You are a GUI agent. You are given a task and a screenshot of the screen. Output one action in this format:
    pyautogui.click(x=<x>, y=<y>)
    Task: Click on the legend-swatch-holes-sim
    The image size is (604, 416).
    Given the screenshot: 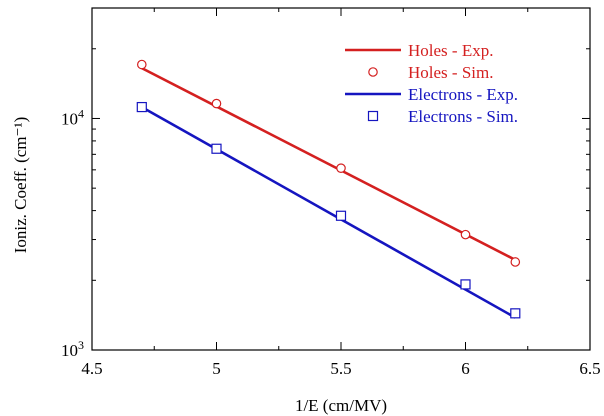 What is the action you would take?
    pyautogui.click(x=373, y=72)
    